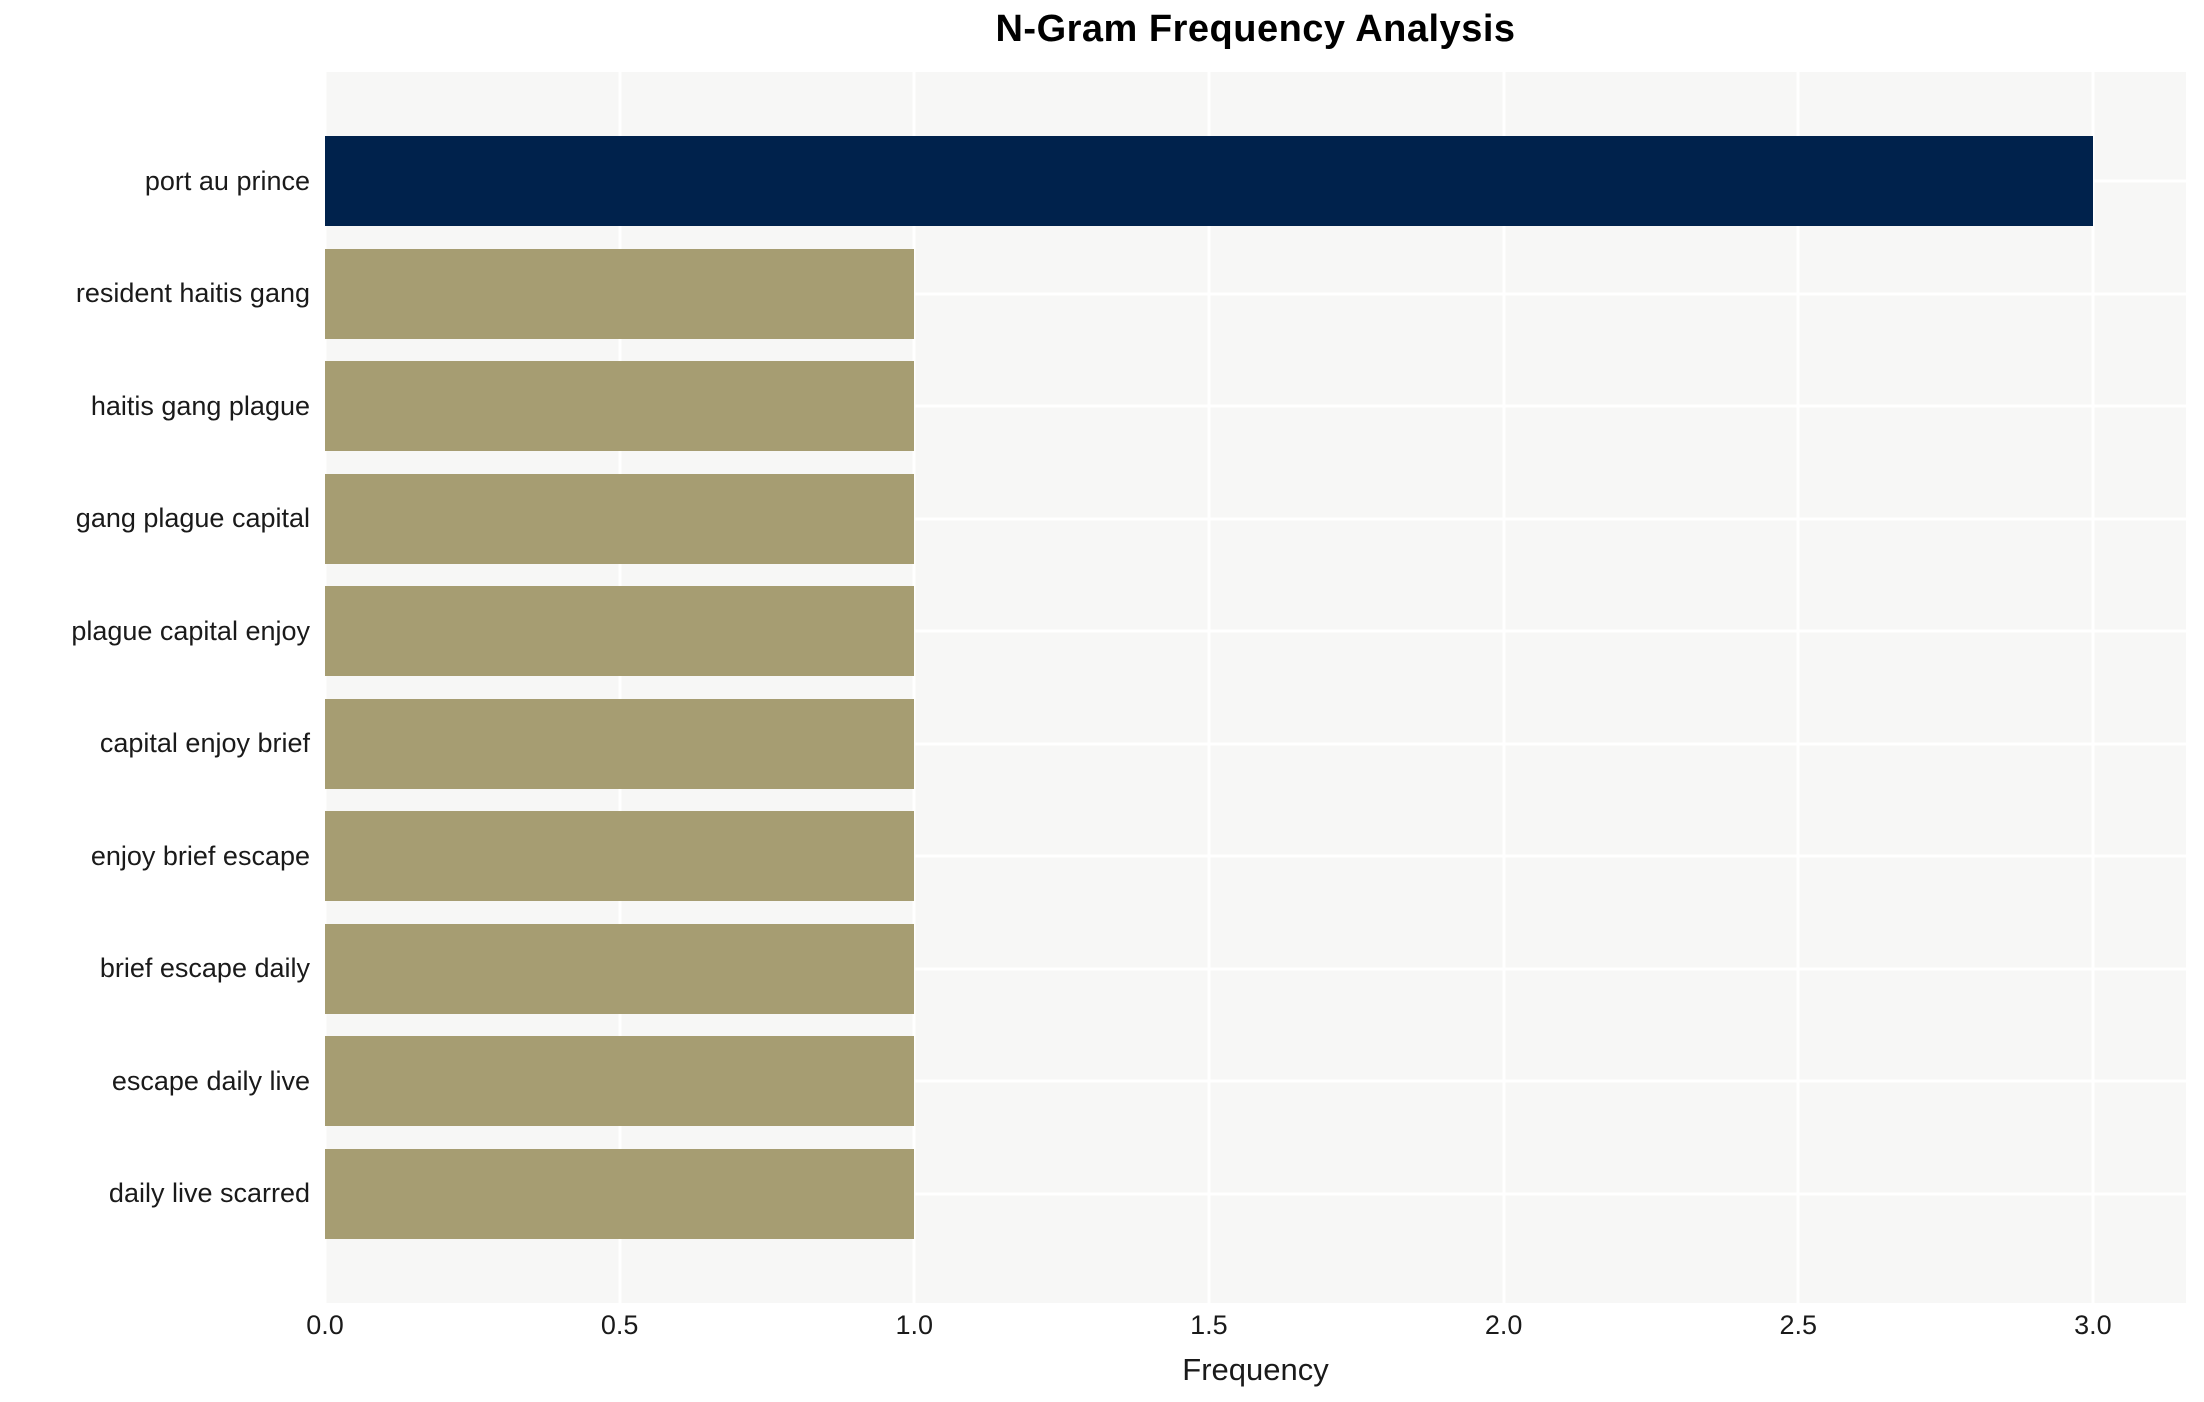 This screenshot has width=2204, height=1402. Describe the element at coordinates (1209, 1325) in the screenshot. I see `x-tick-label: 1.5` at that location.